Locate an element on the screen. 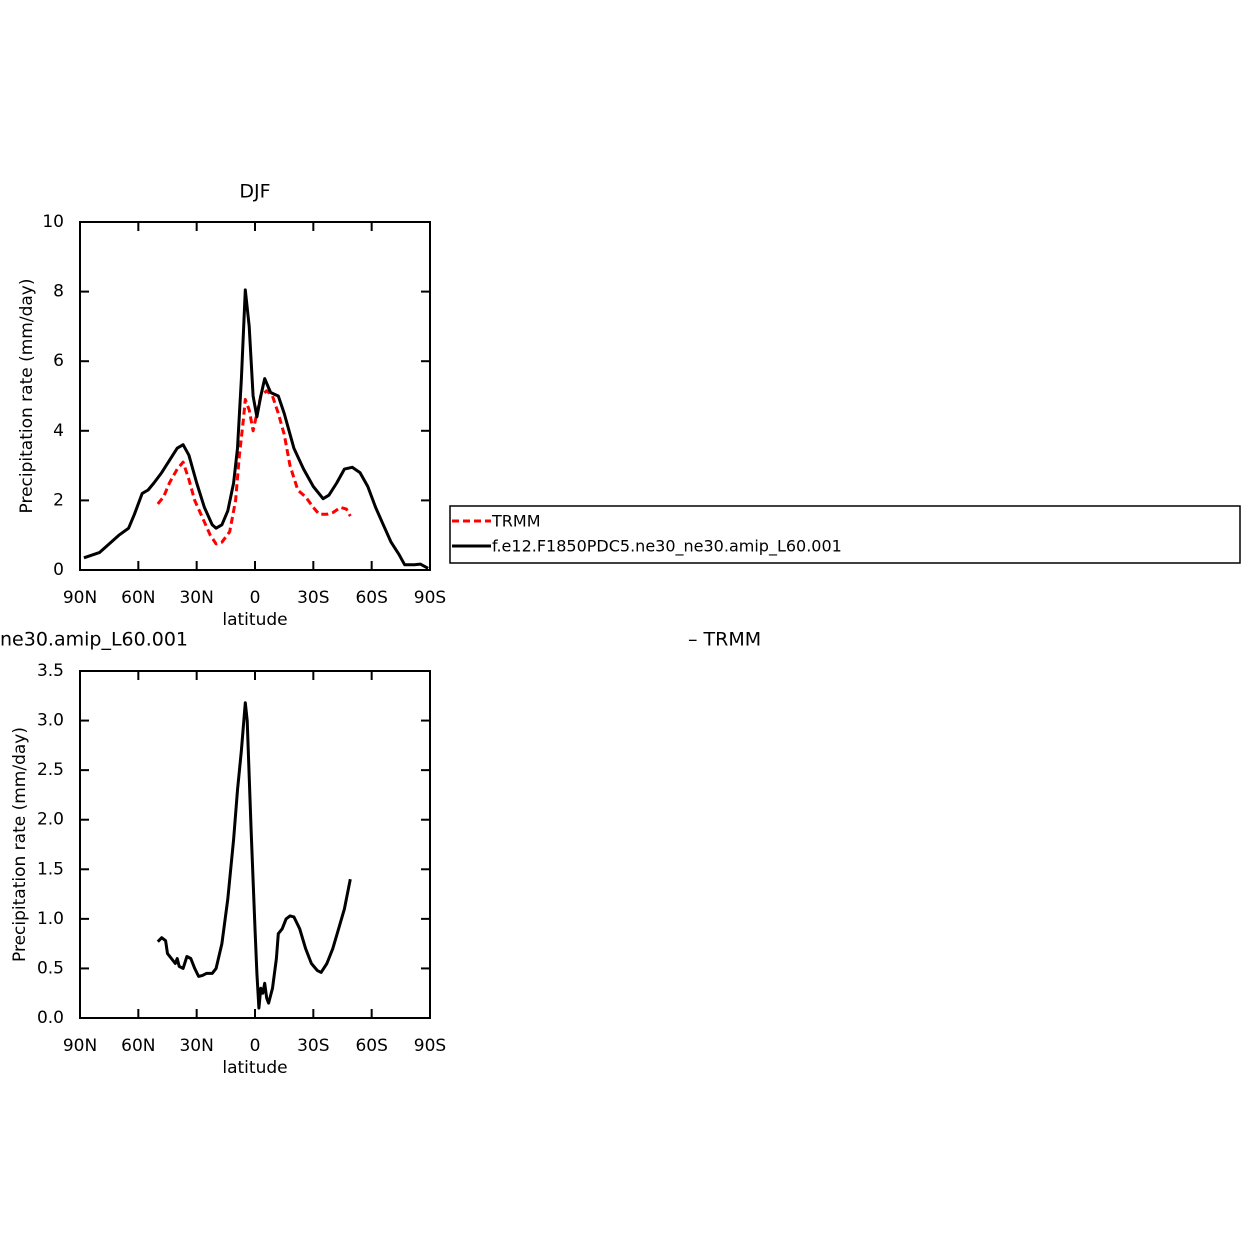  y-tick-label: 2 is located at coordinates (58, 500).